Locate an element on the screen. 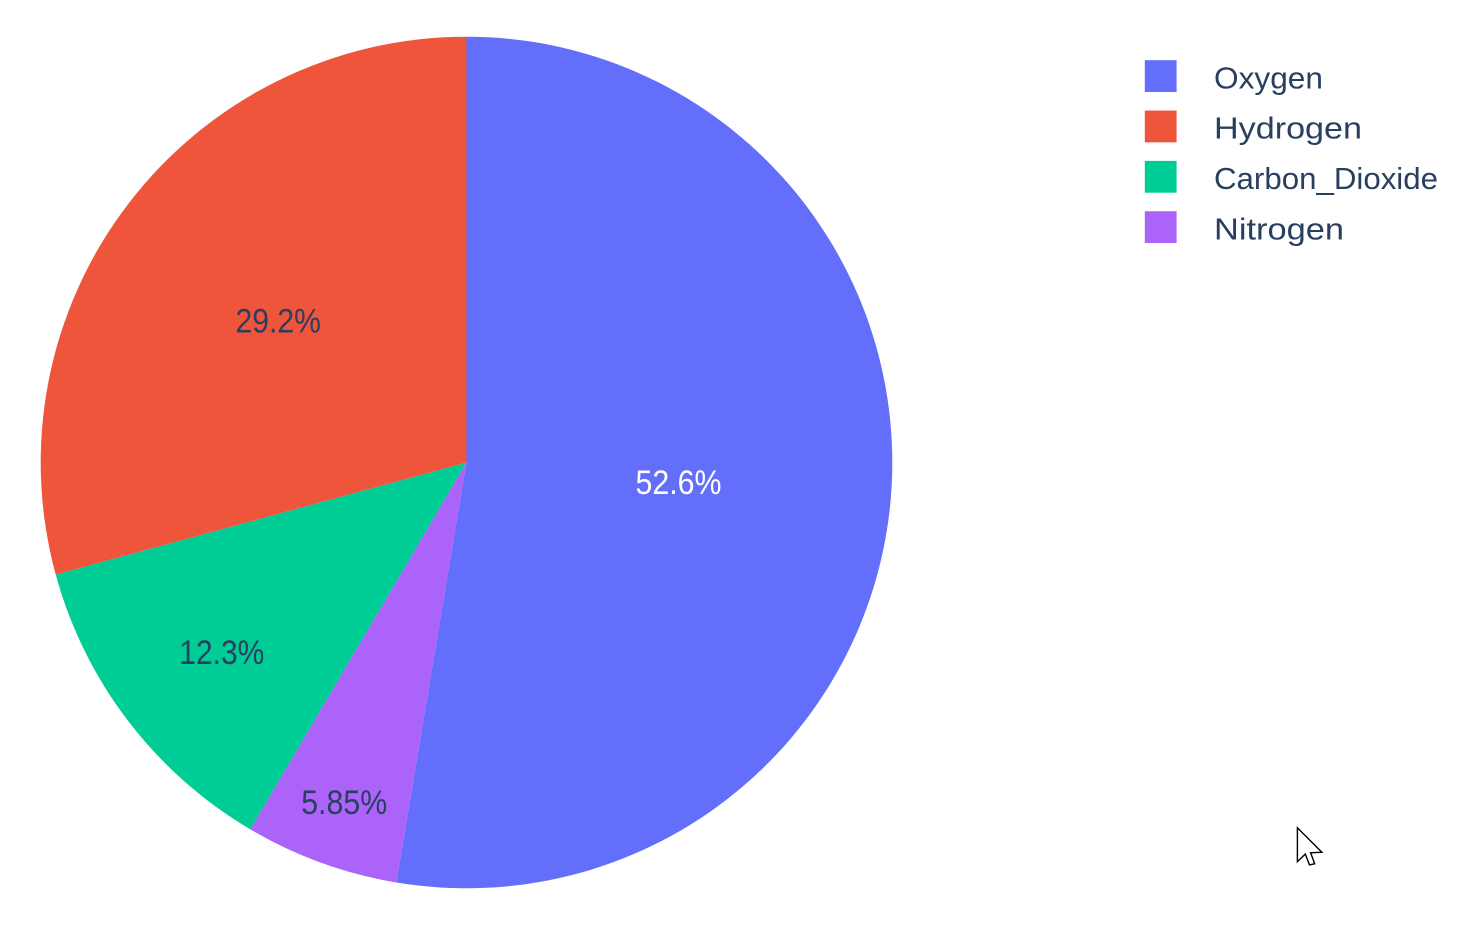 Image resolution: width=1472 pixels, height=925 pixels. svg-text: 12.3% is located at coordinates (221, 653).